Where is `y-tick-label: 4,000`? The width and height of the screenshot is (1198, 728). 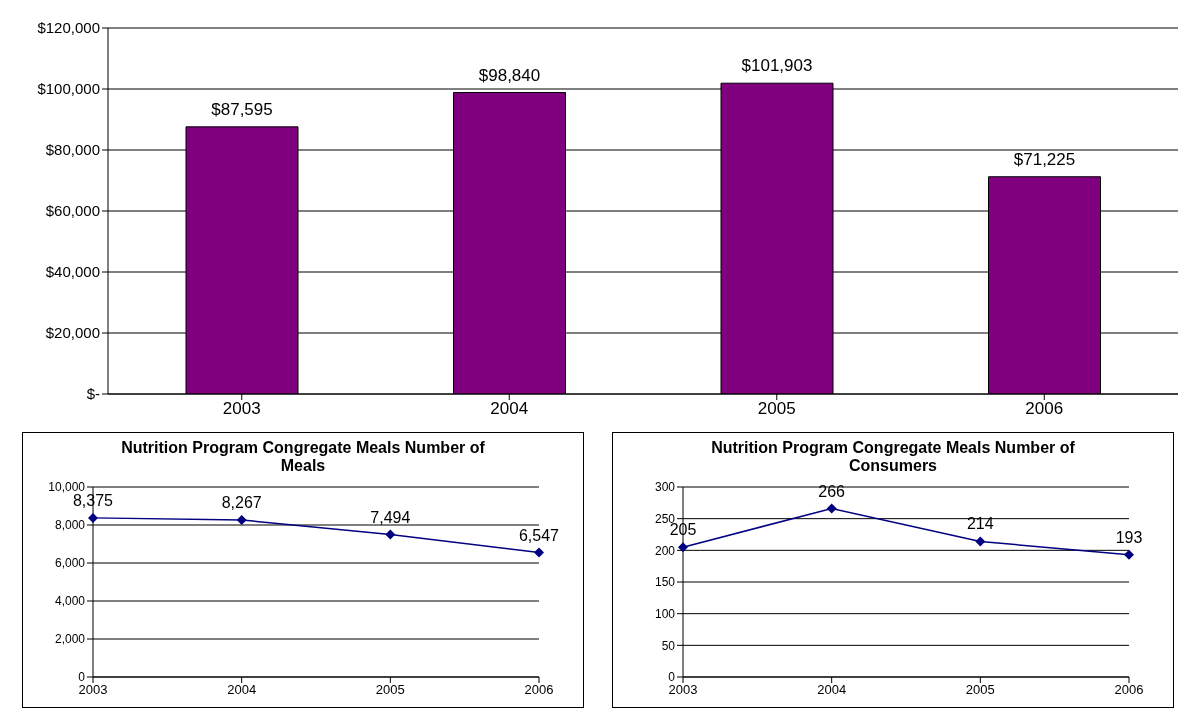
y-tick-label: 4,000 is located at coordinates (70, 601).